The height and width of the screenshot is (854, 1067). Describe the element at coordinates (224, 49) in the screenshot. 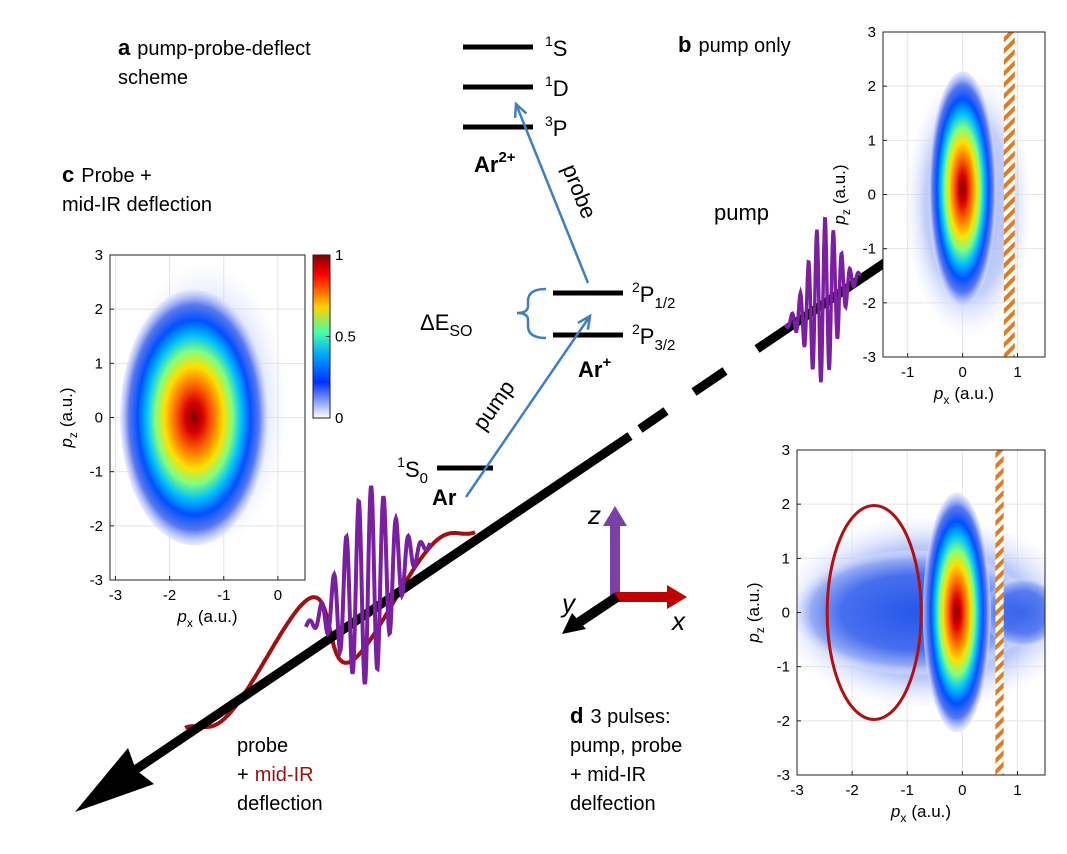

I see `text-part: pump-probe-deflect` at that location.